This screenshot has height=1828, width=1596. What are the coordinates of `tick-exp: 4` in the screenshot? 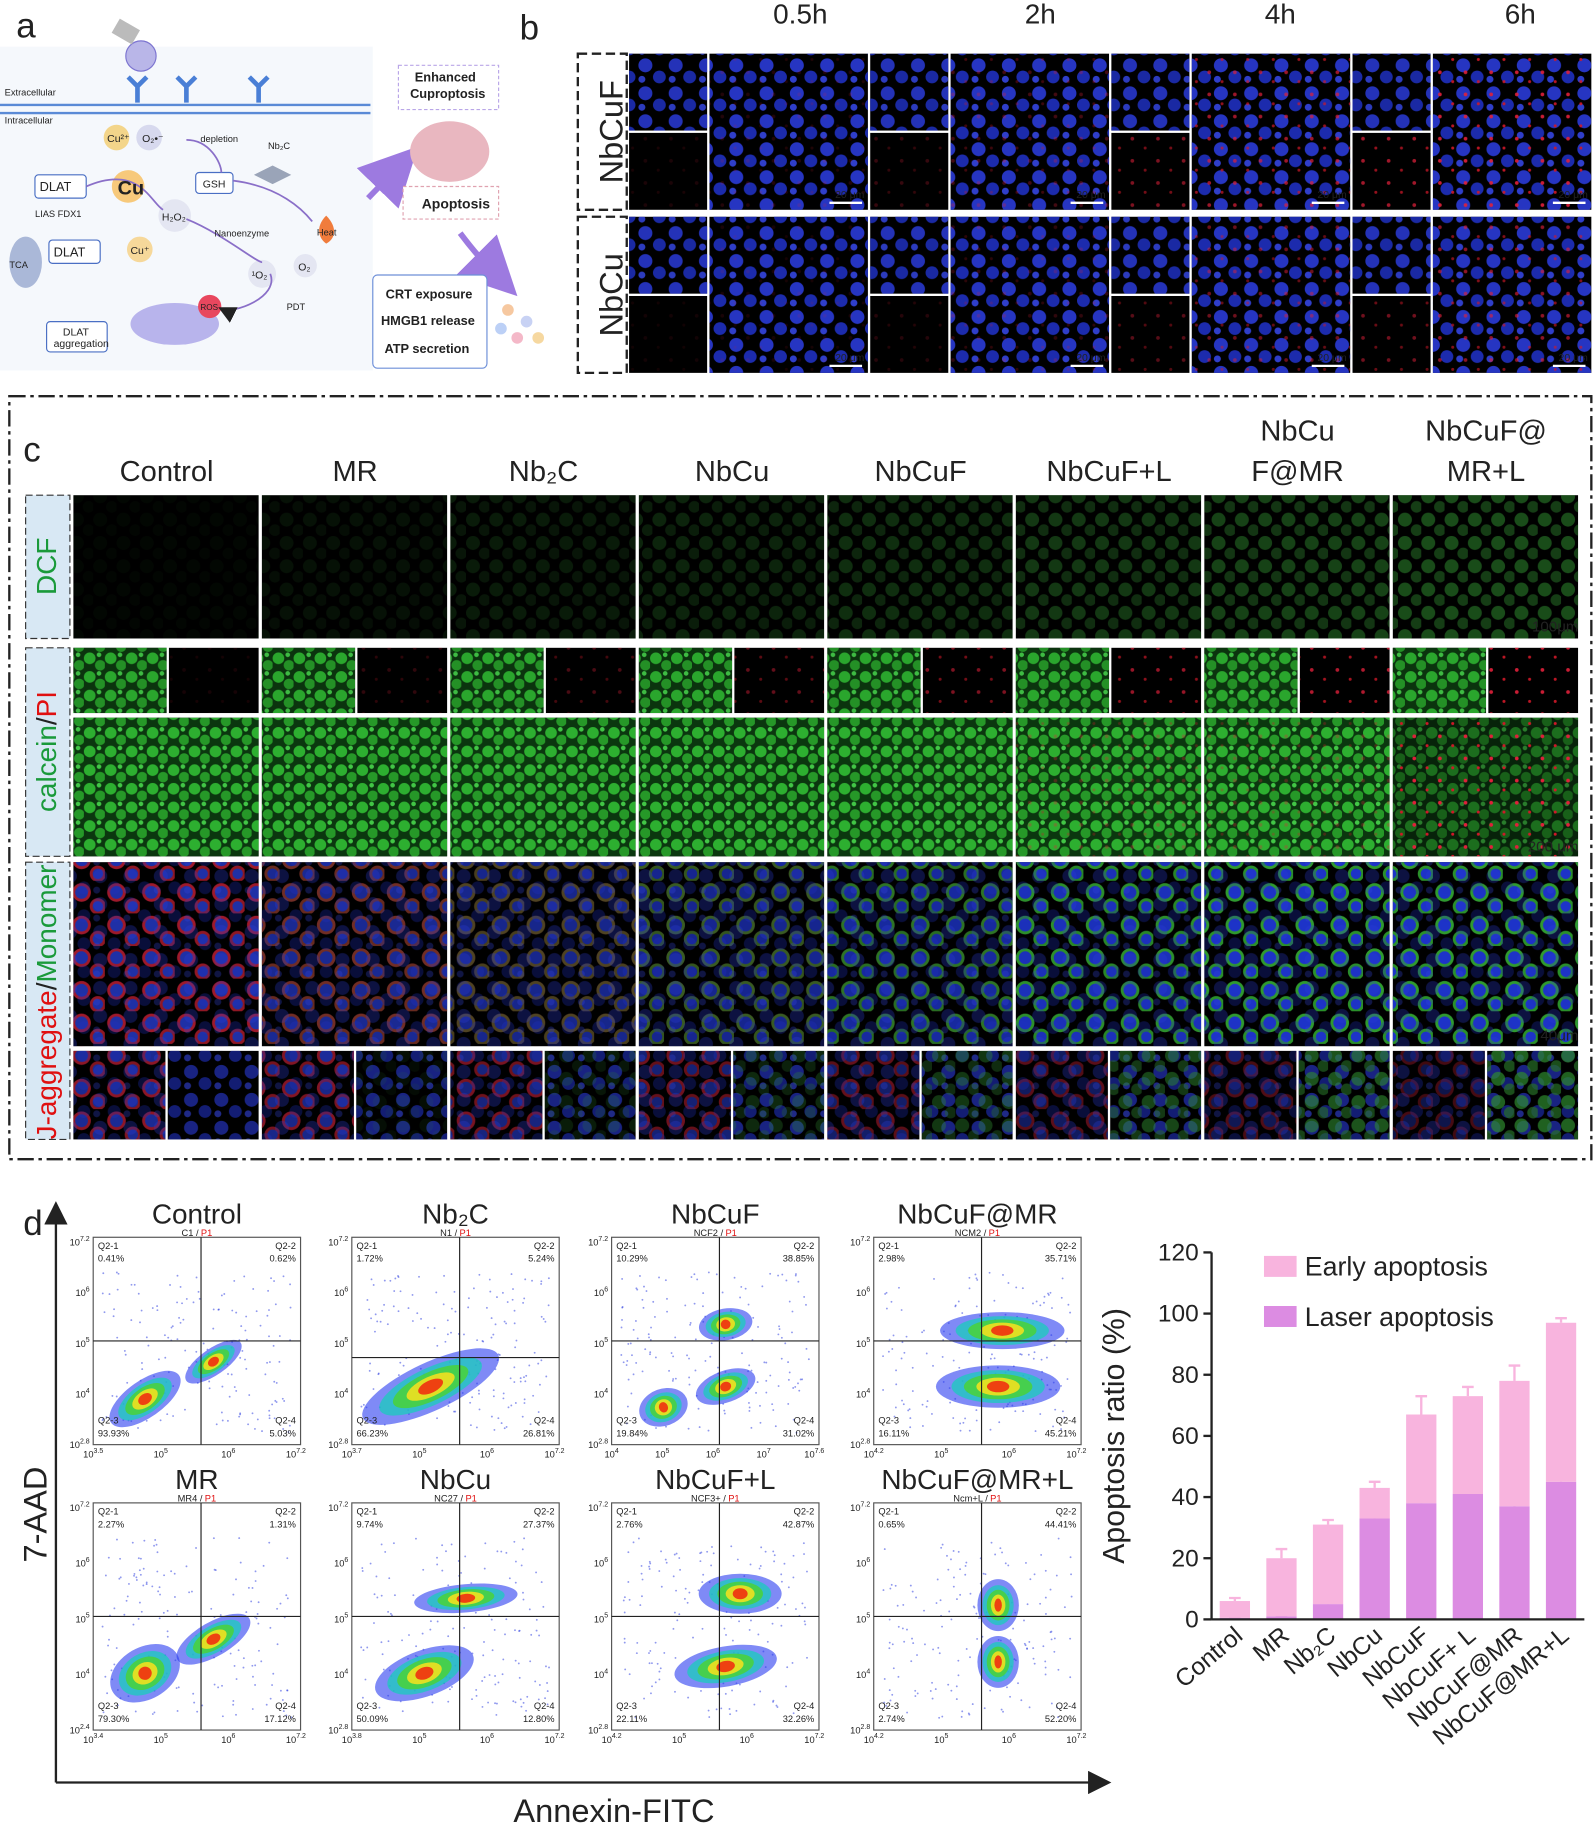 It's located at (868, 1391).